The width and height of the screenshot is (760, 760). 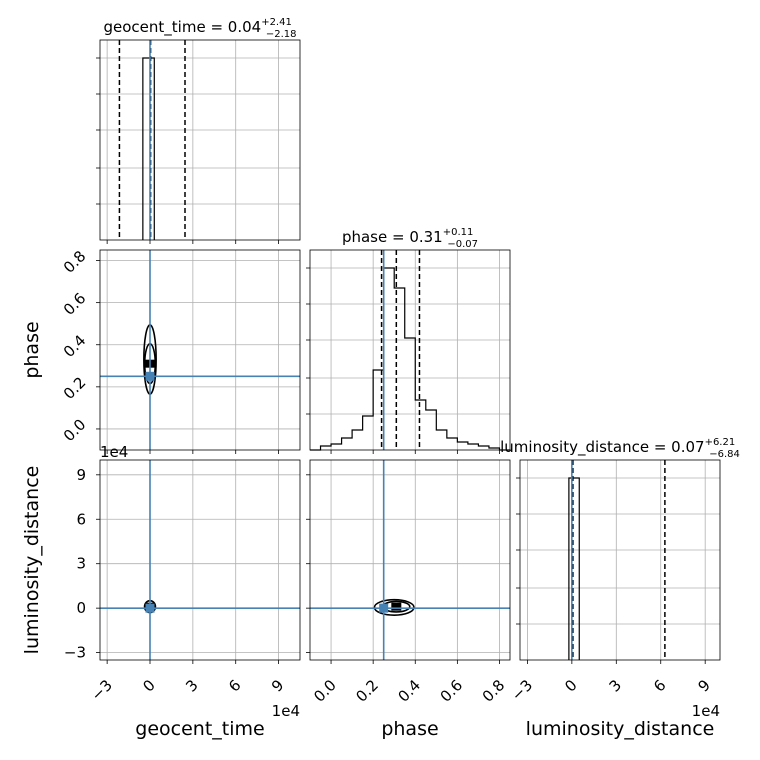 I want to click on title-value: luminosity_distance = 0.07, so click(x=602, y=447).